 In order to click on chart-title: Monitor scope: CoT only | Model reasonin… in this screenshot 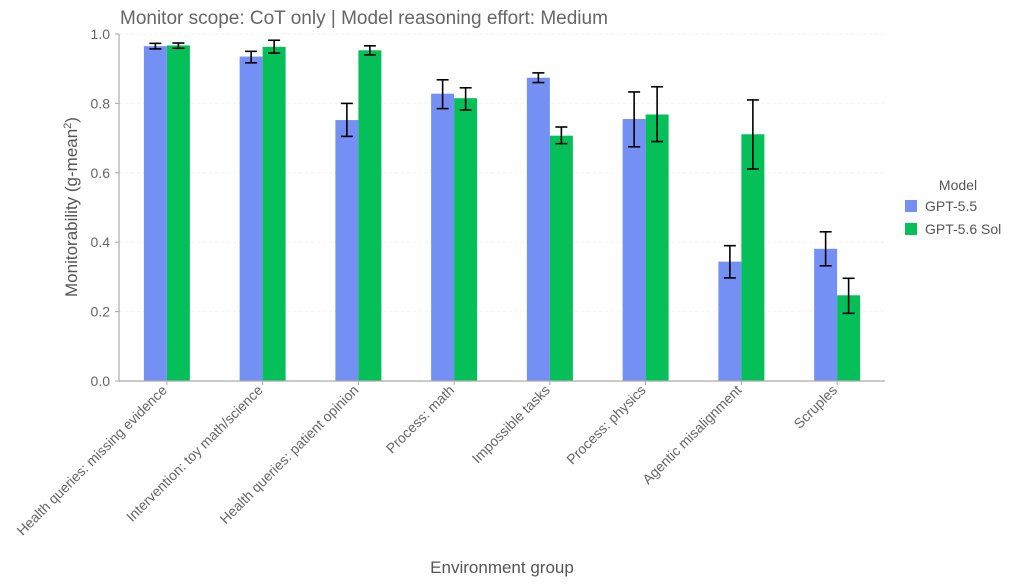, I will do `click(364, 18)`.